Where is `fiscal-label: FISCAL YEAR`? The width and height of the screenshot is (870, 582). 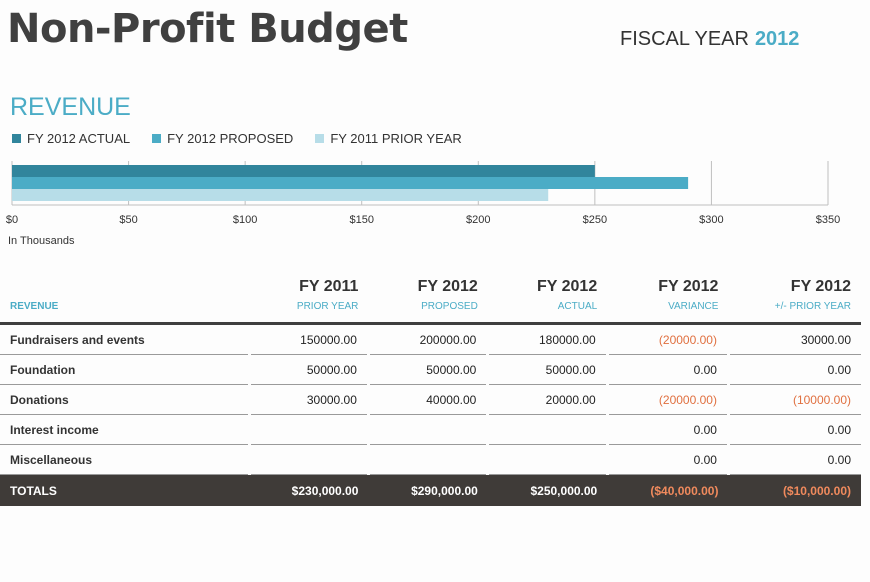
fiscal-label: FISCAL YEAR is located at coordinates (684, 39).